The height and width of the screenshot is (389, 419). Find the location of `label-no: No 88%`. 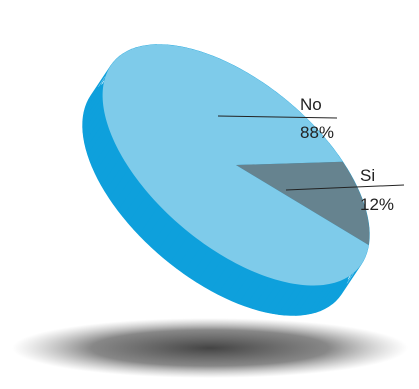

label-no: No 88% is located at coordinates (277, 118).